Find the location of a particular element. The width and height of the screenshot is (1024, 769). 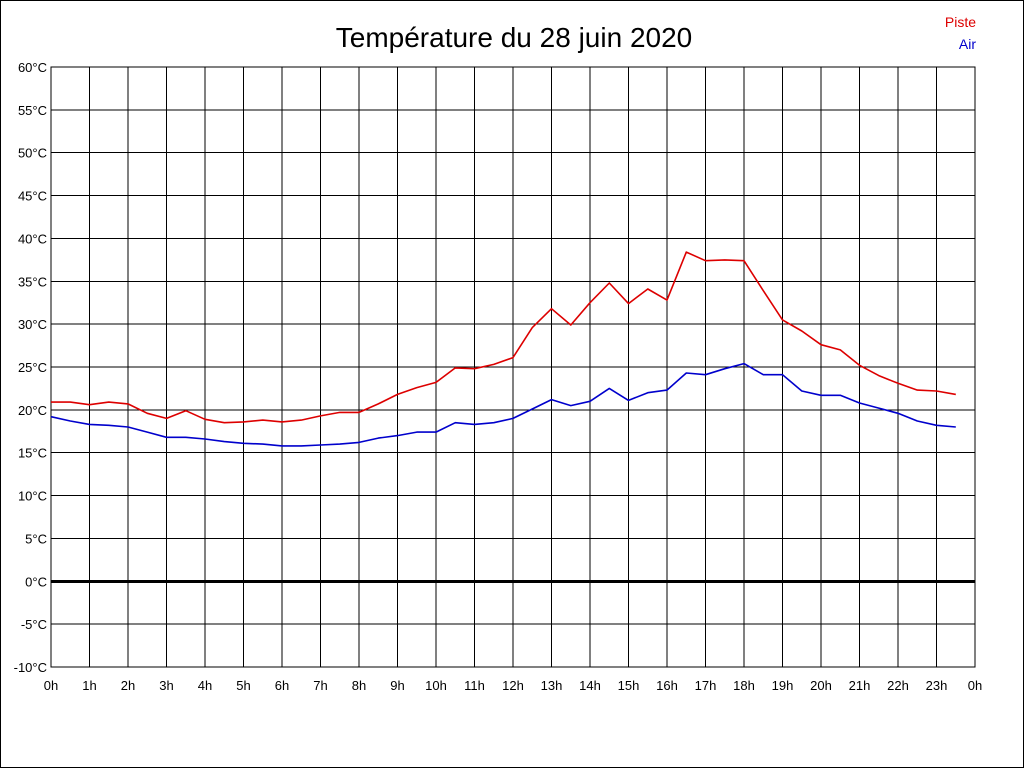

x-tick-label: 11h is located at coordinates (474, 685).